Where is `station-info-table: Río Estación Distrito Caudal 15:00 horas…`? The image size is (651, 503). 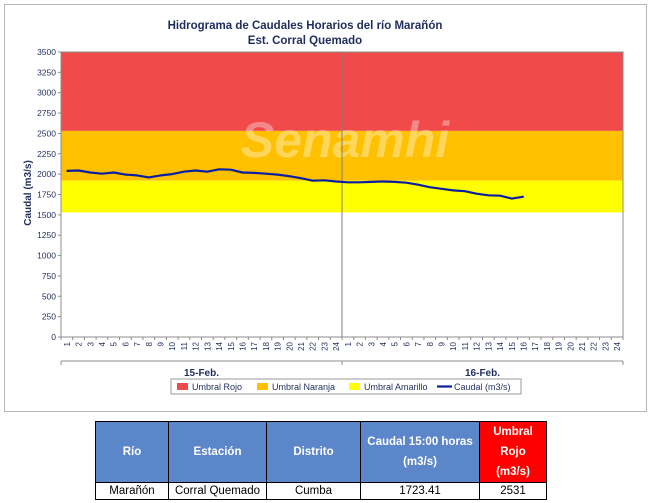
station-info-table: Río Estación Distrito Caudal 15:00 horas… is located at coordinates (321, 460).